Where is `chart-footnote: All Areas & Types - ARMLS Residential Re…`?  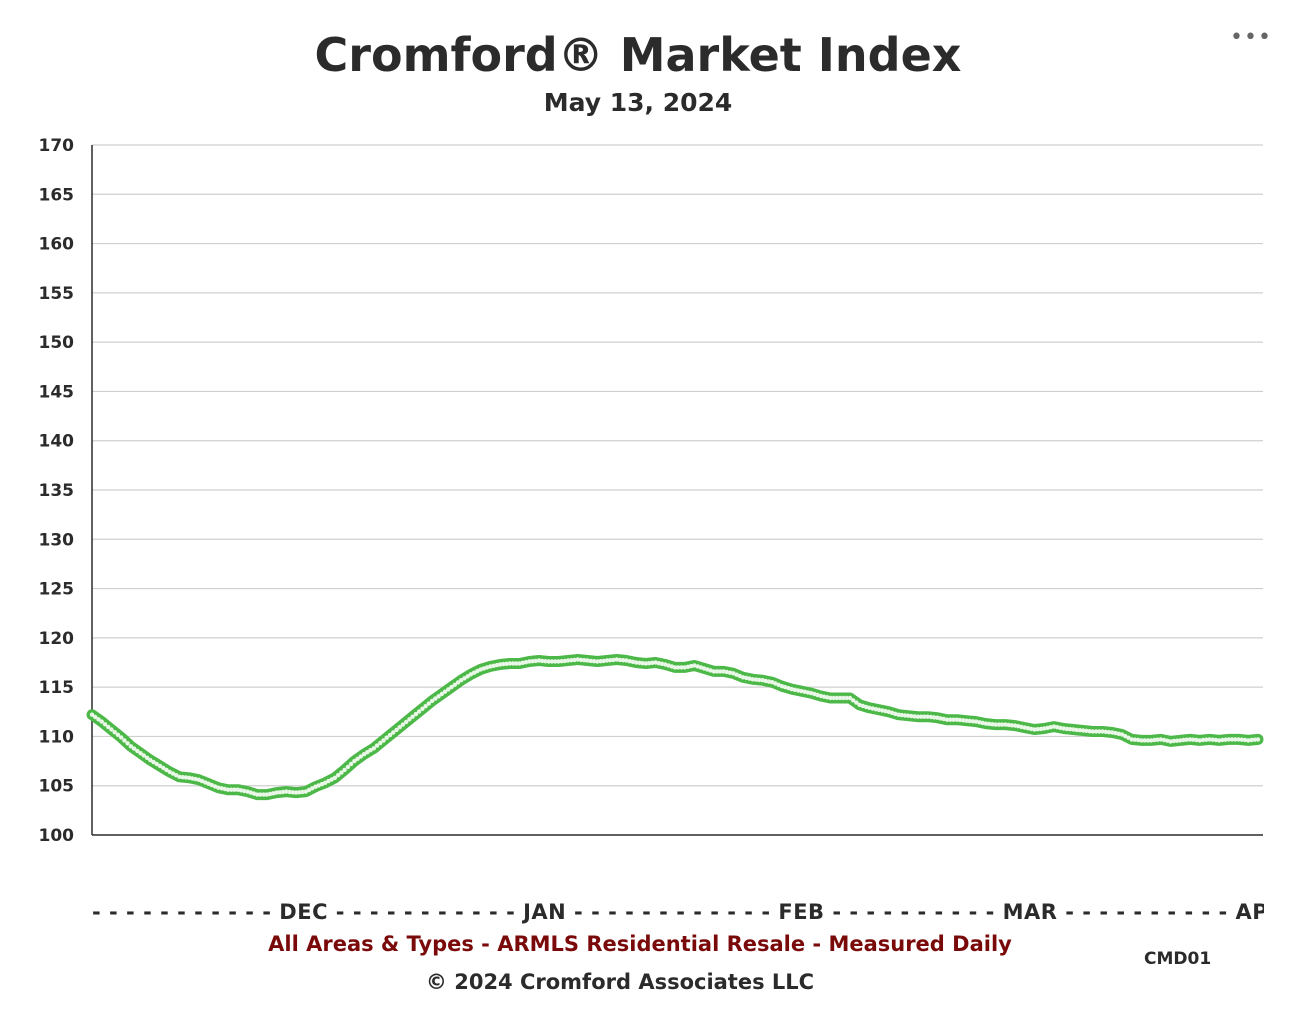 chart-footnote: All Areas & Types - ARMLS Residential Re… is located at coordinates (640, 944).